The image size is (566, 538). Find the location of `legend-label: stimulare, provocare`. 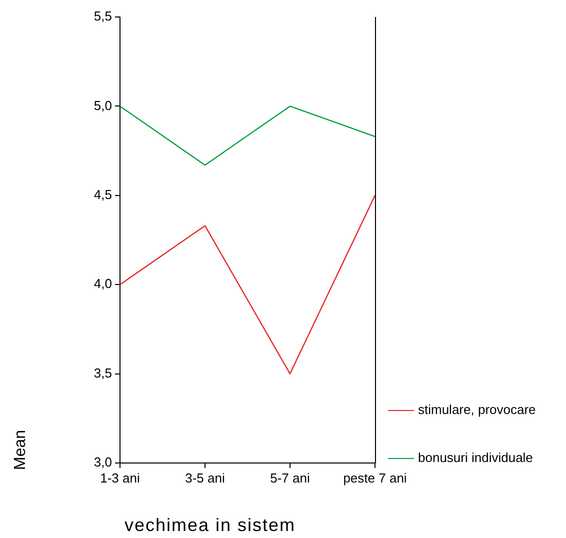

legend-label: stimulare, provocare is located at coordinates (477, 409).